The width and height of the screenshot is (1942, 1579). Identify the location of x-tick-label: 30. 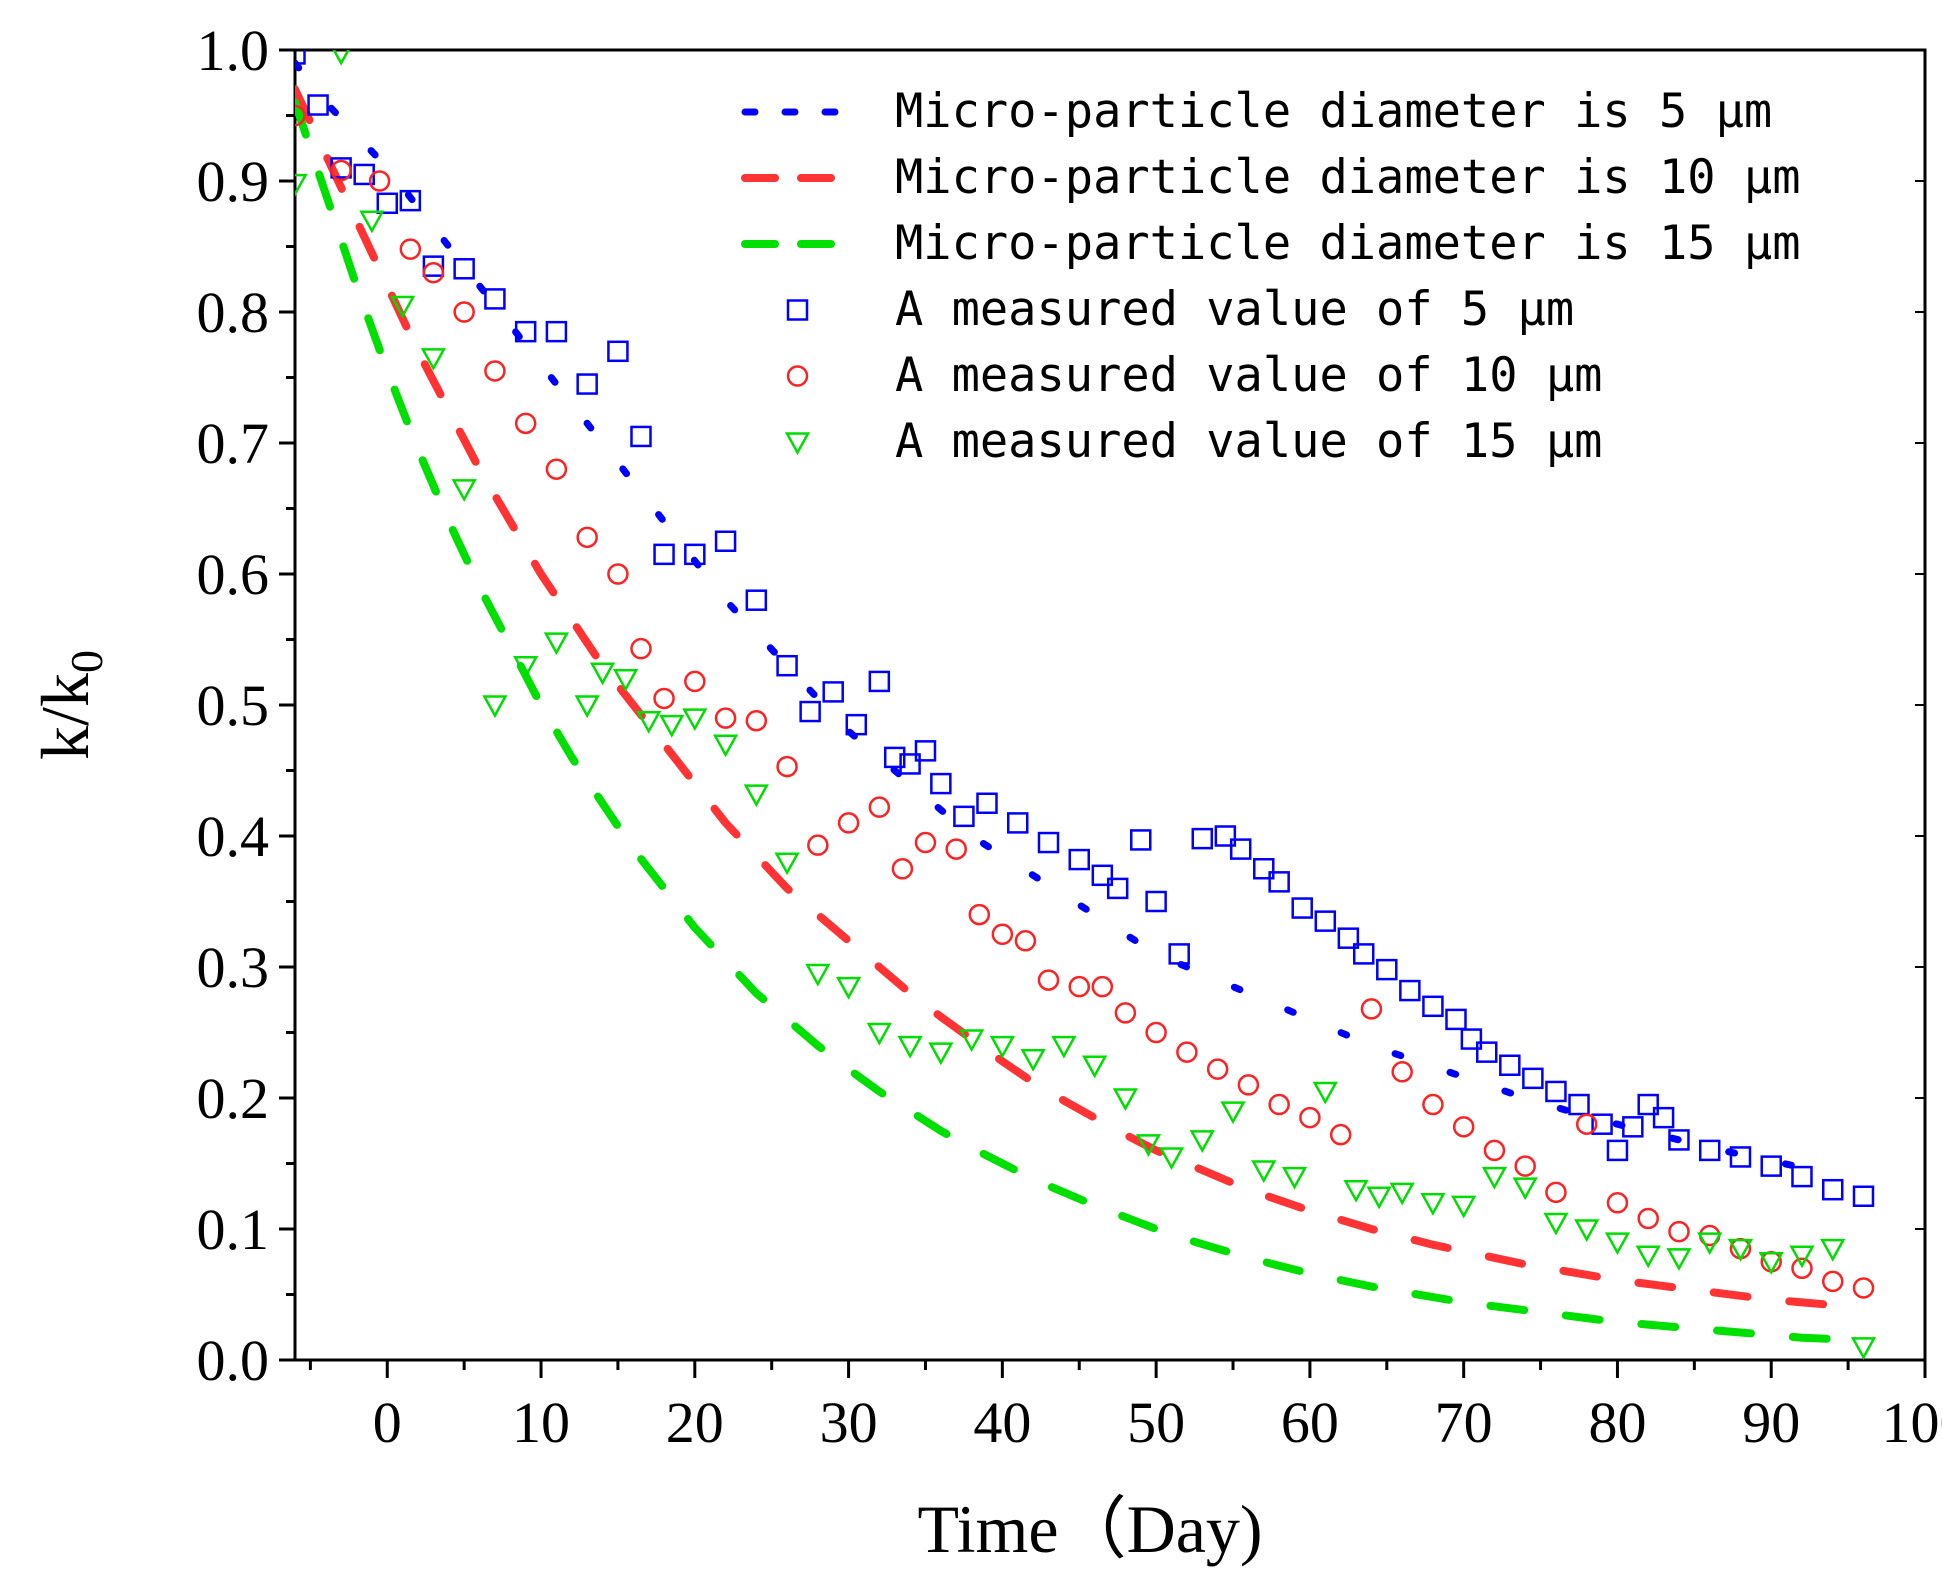
(849, 1422).